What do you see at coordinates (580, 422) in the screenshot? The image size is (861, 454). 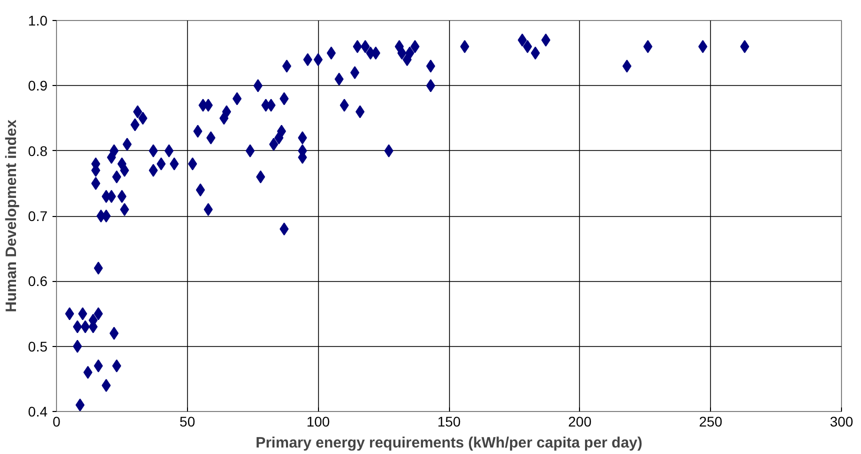 I see `x-tick-label: 200` at bounding box center [580, 422].